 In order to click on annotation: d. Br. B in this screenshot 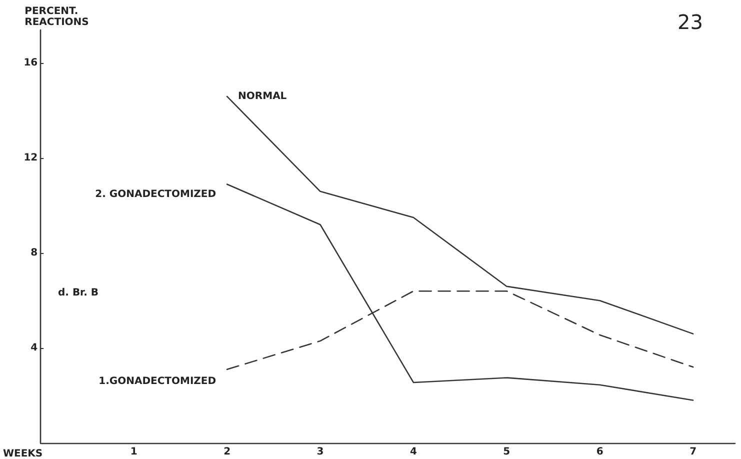, I will do `click(78, 293)`.